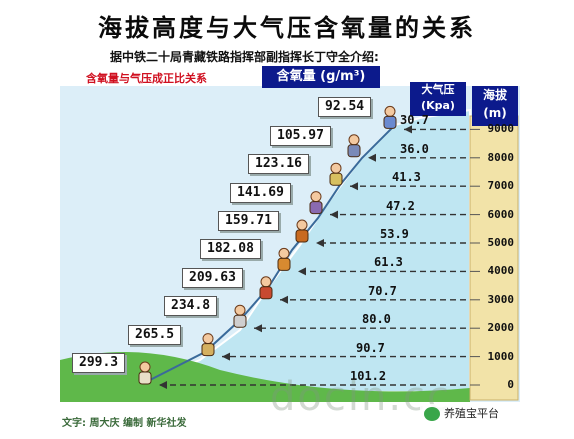 Image resolution: width=574 pixels, height=439 pixels. I want to click on oxygen-value: 123.16, so click(278, 164).